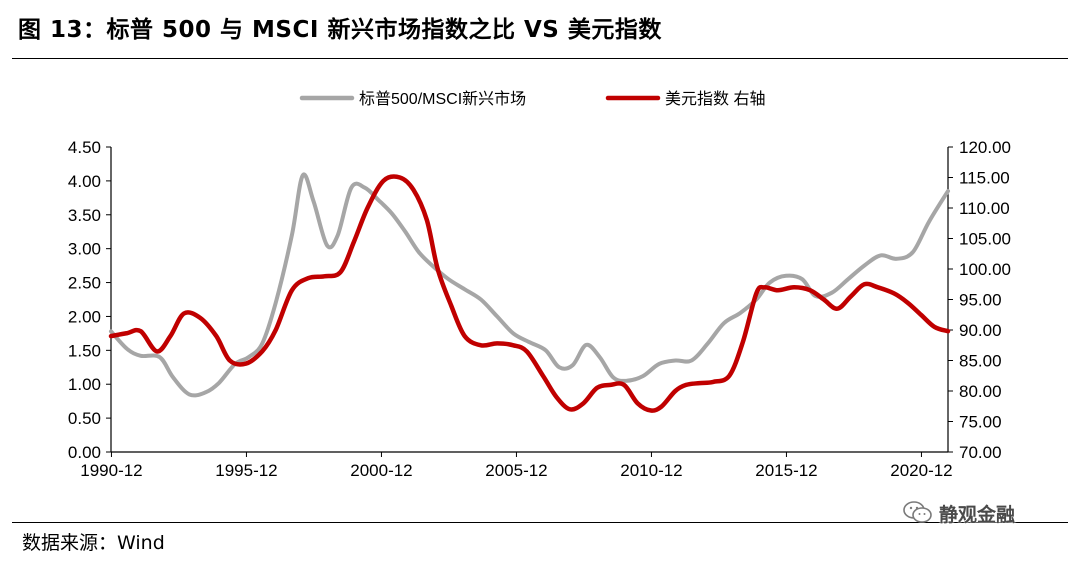  Describe the element at coordinates (984, 178) in the screenshot. I see `right-y-tick-label: 115.00` at that location.